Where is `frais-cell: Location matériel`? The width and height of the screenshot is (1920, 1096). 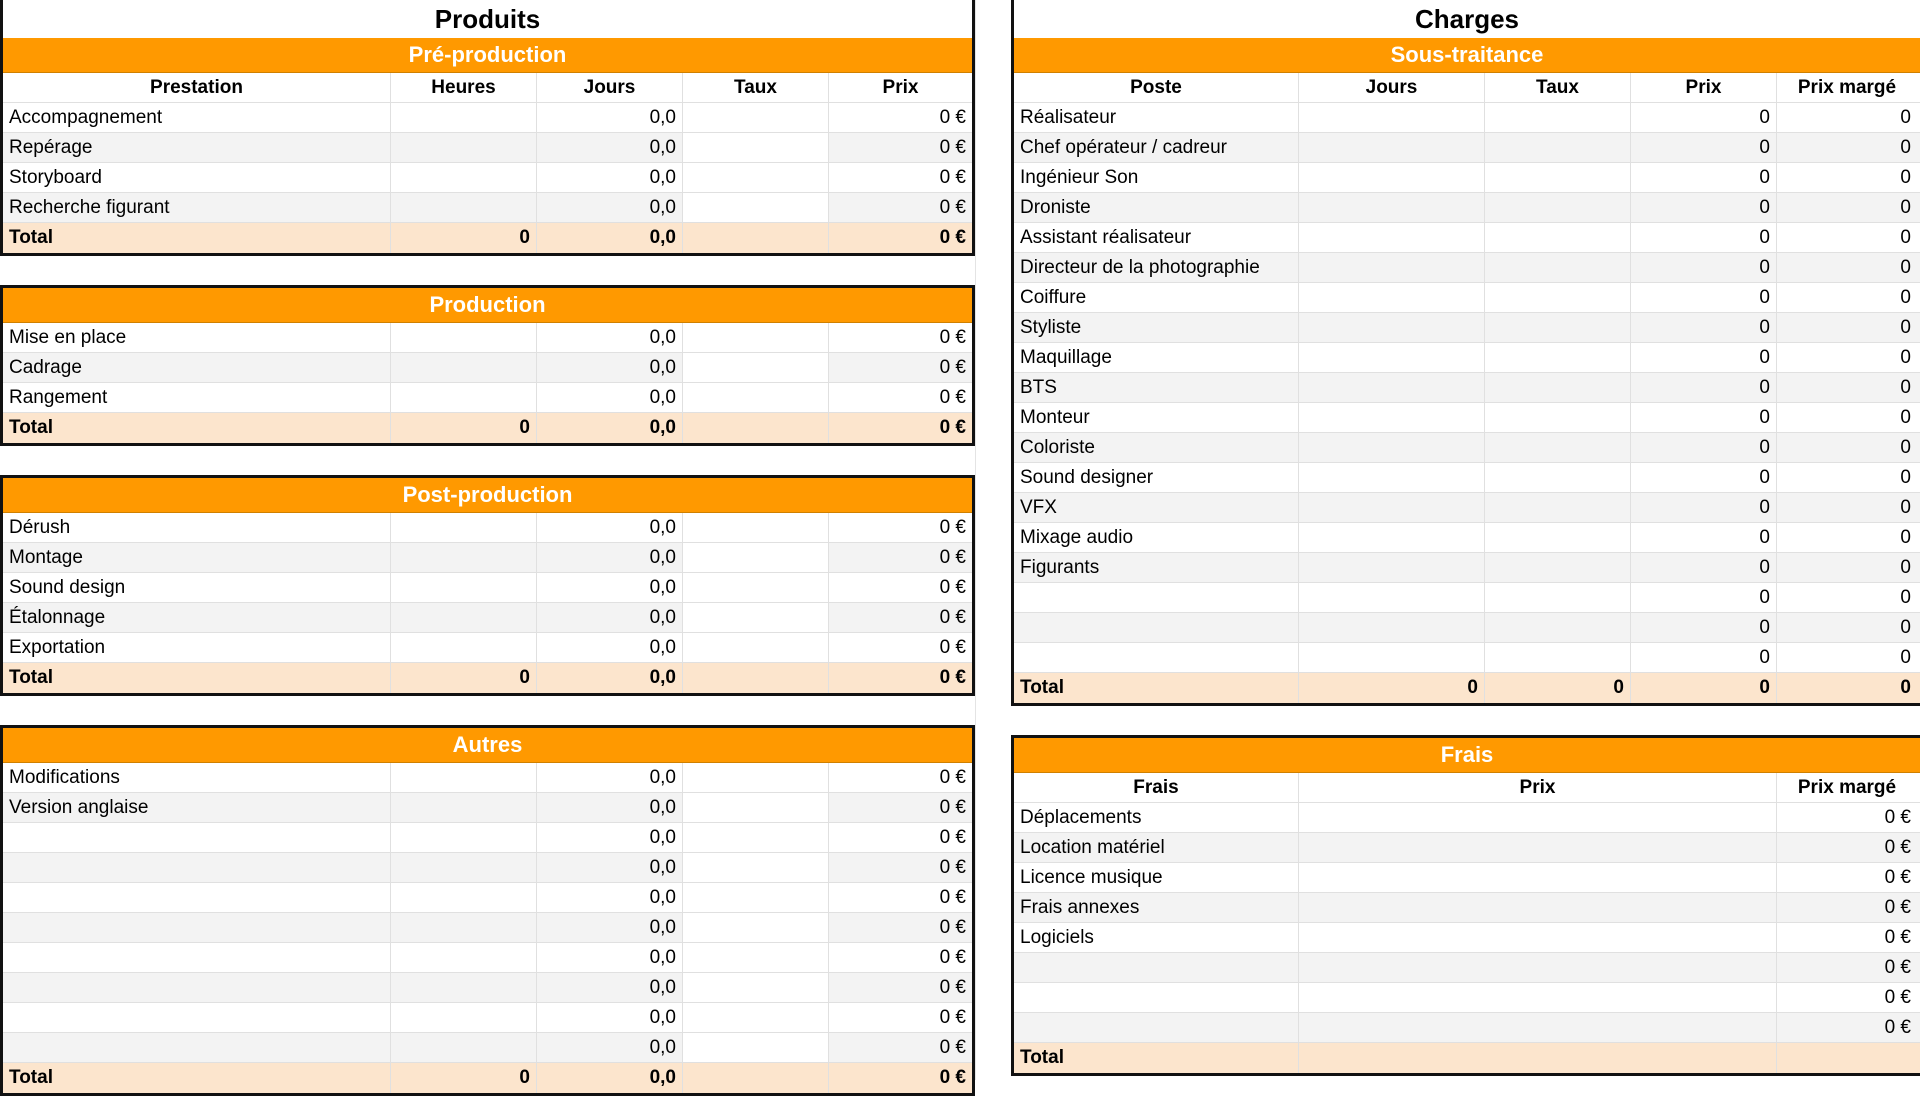 frais-cell: Location matériel is located at coordinates (1156, 847).